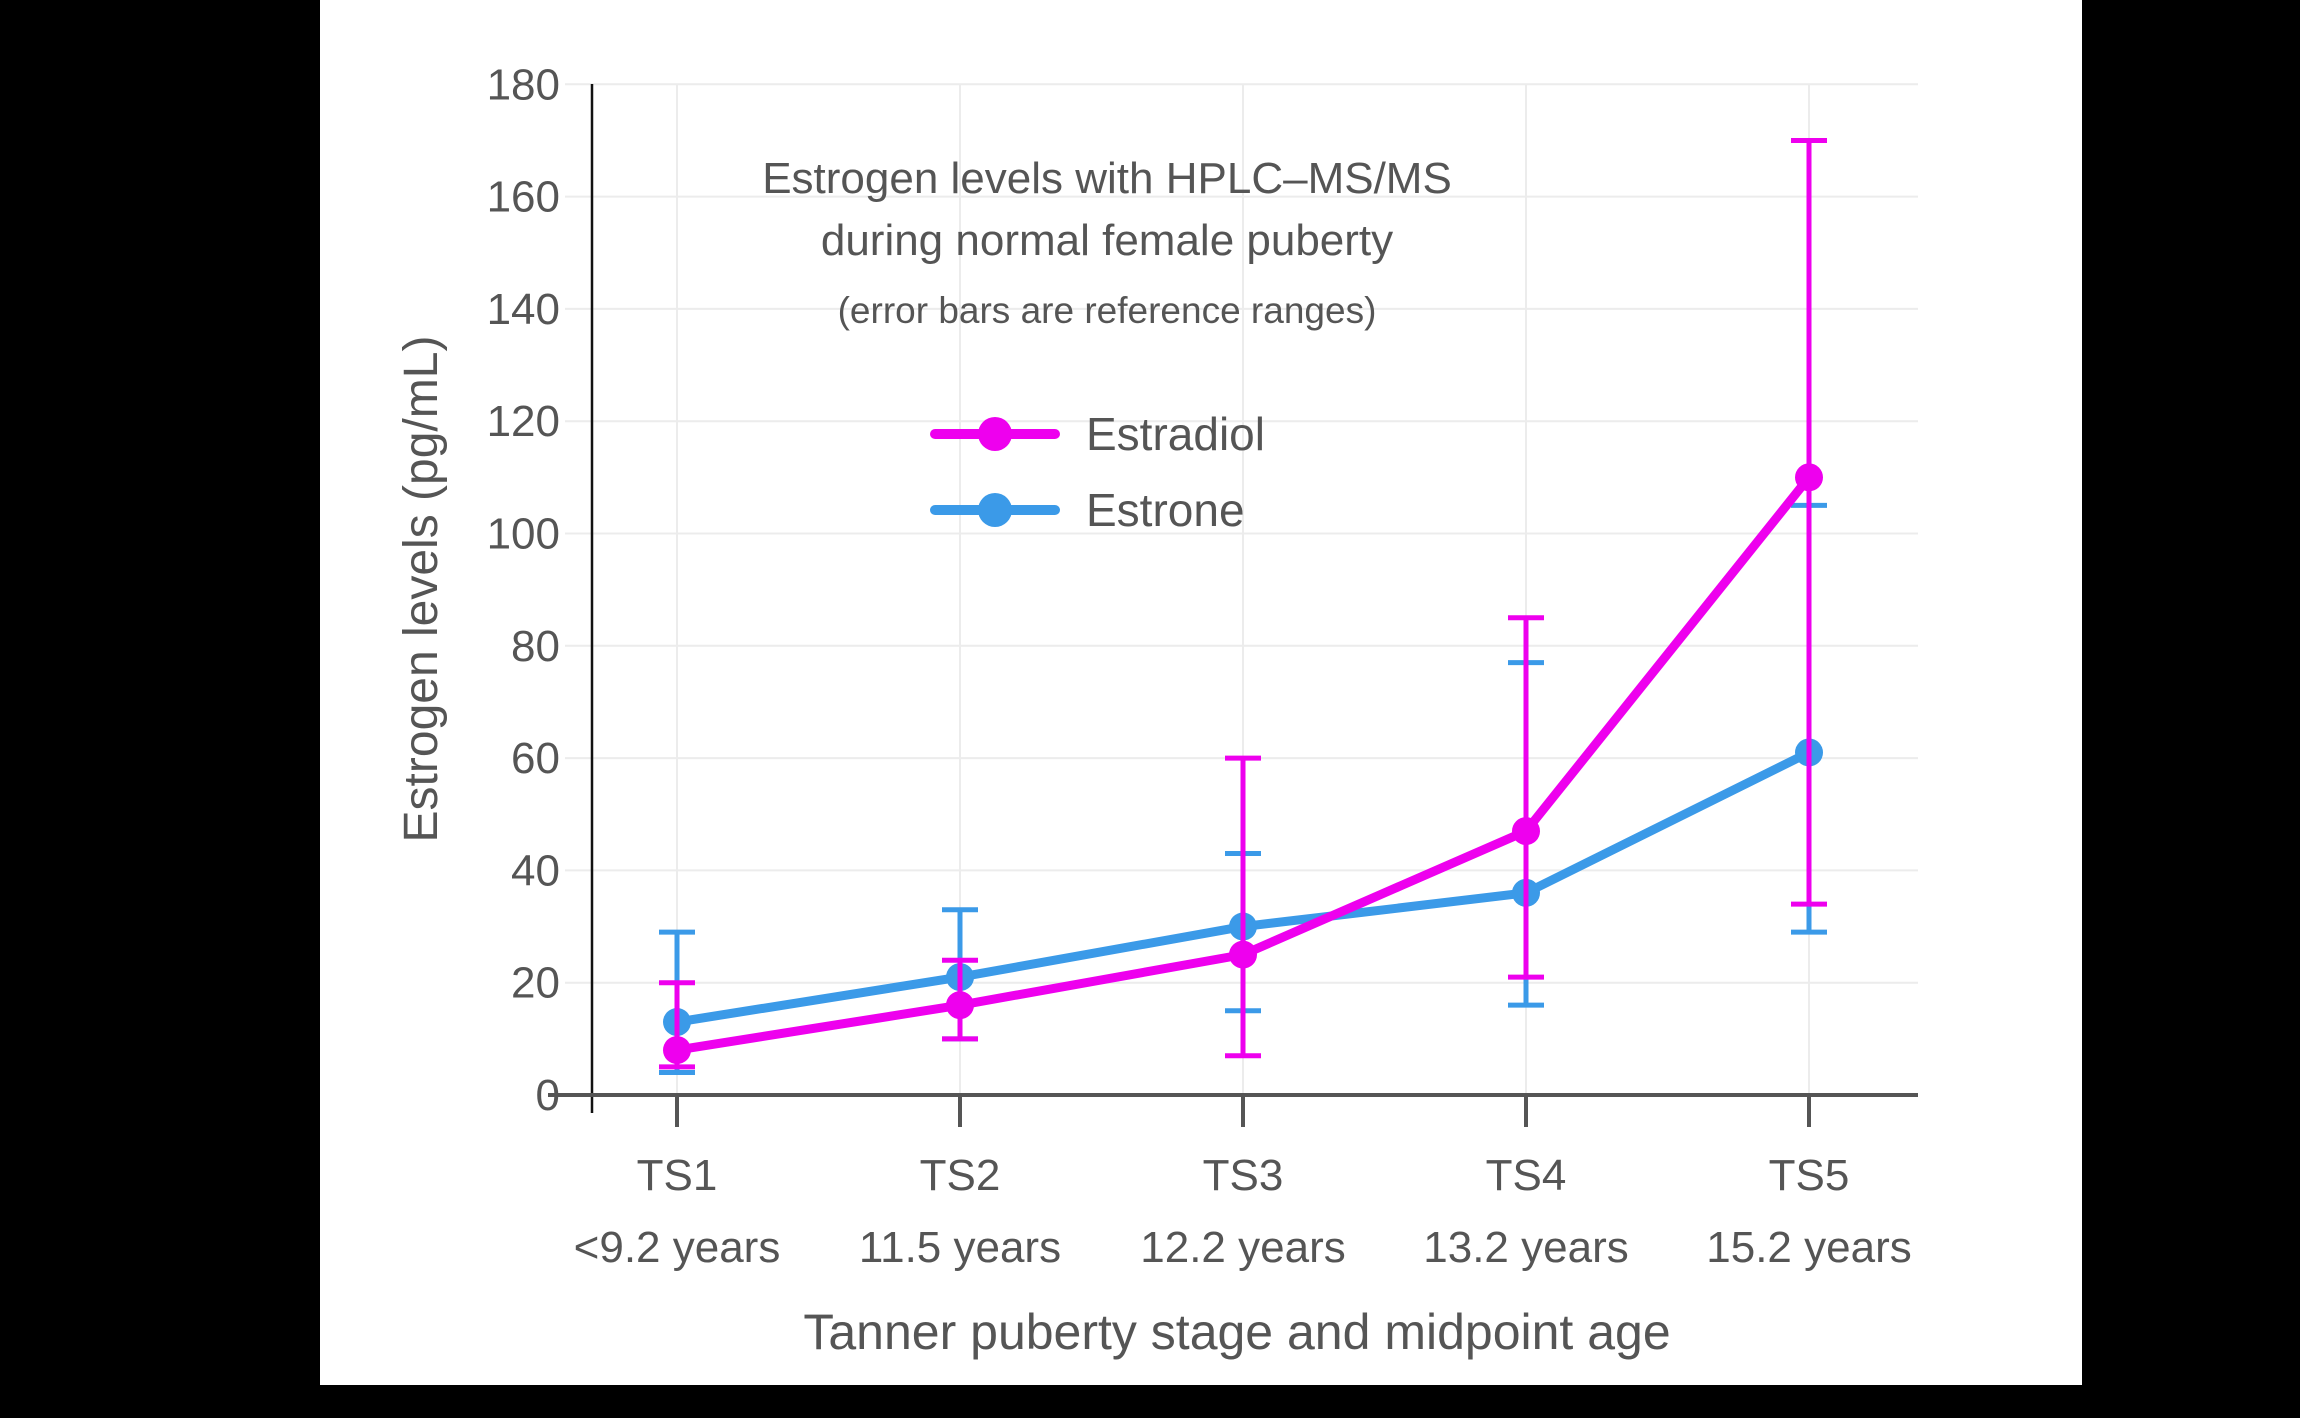  Describe the element at coordinates (548, 1095) in the screenshot. I see `y-tick-label-0: 0` at that location.